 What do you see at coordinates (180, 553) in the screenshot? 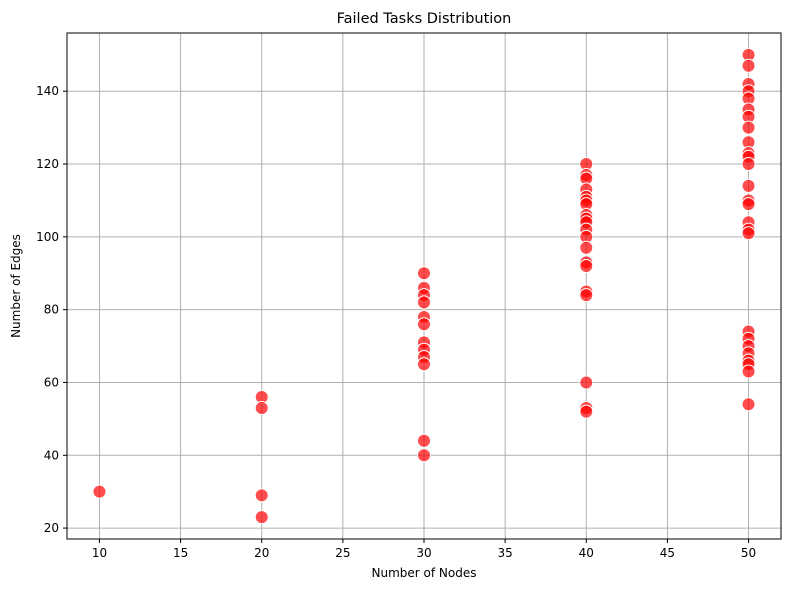
I see `x-tick-label: 15` at bounding box center [180, 553].